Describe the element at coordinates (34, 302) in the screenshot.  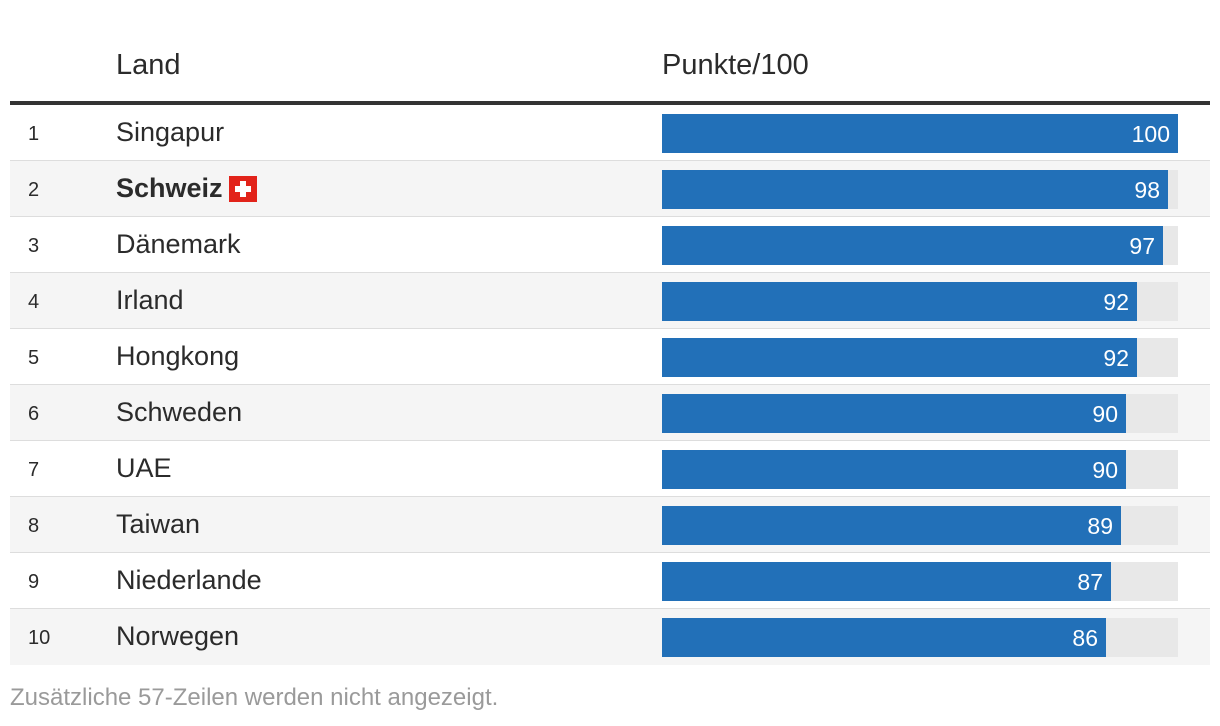
I see `rank-label: 4` at that location.